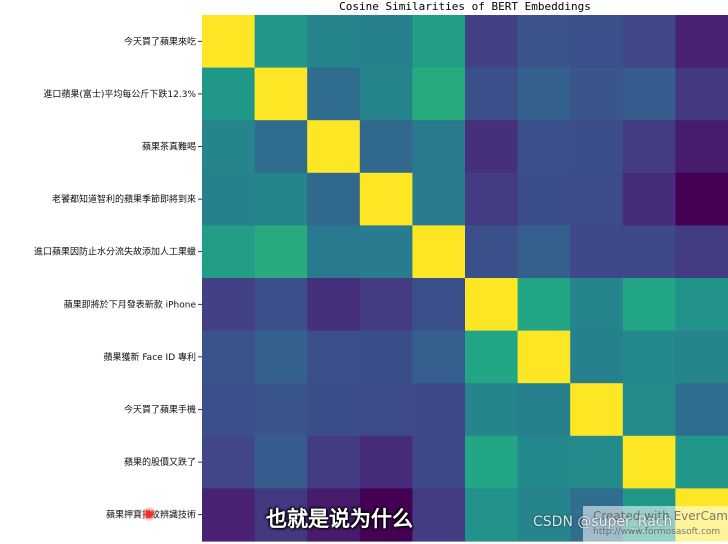 Image resolution: width=728 pixels, height=544 pixels. I want to click on heatmap-cell-r5-c0, so click(229, 305).